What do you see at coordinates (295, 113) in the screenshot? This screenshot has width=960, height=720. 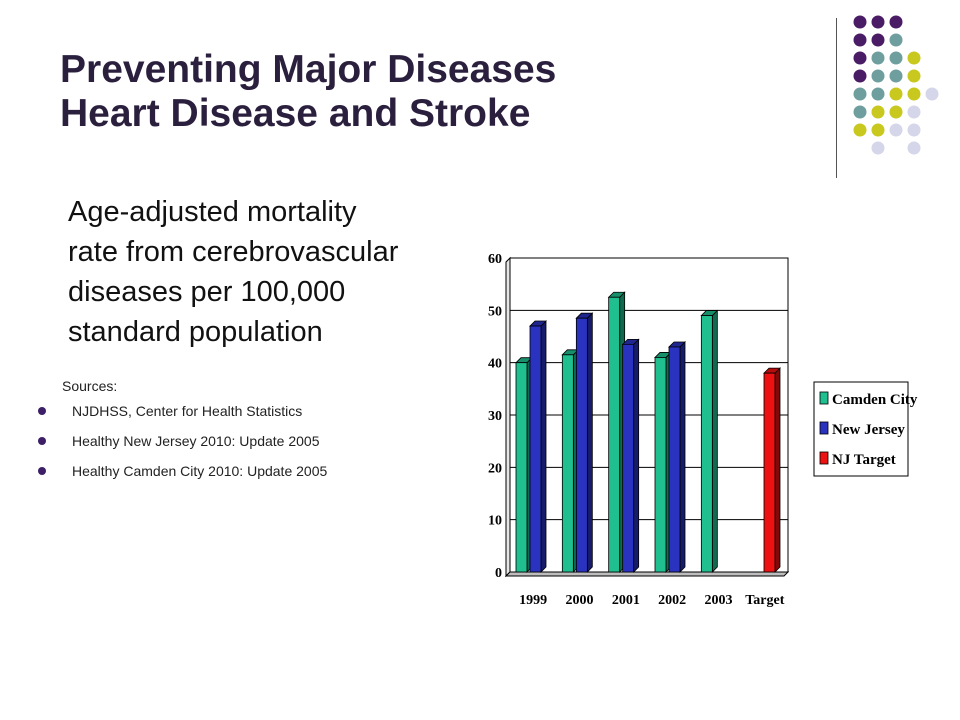 I see `title-line-2: Heart Disease and Stroke` at bounding box center [295, 113].